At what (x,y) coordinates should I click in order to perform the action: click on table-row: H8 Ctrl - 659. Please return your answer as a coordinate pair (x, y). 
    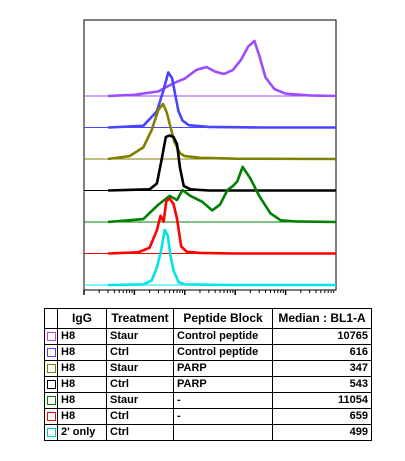
    Looking at the image, I should click on (208, 416).